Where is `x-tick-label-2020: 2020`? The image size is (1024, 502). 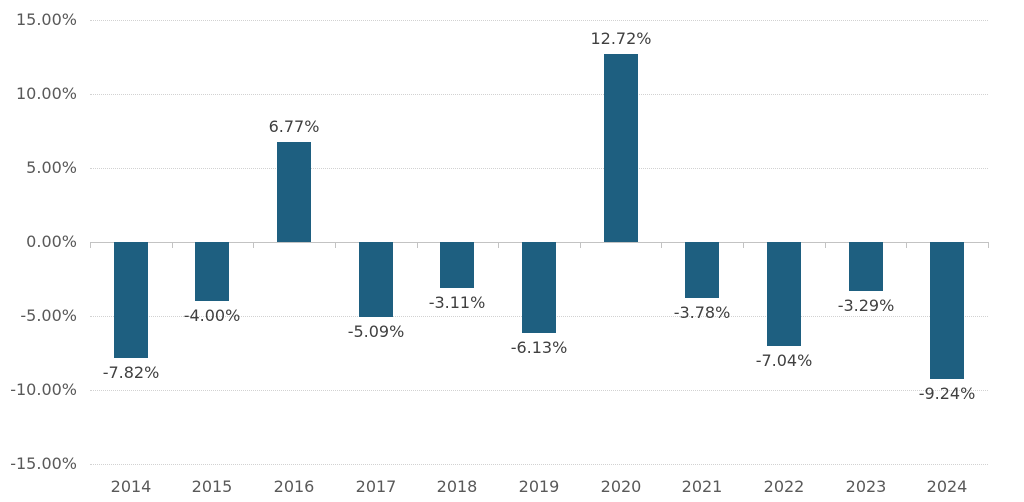
x-tick-label-2020: 2020 is located at coordinates (621, 486).